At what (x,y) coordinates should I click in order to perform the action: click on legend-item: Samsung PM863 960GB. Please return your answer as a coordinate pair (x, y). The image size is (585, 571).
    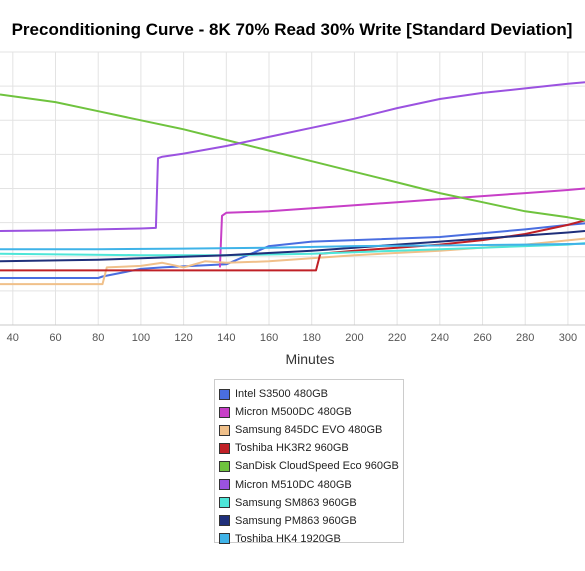
    Looking at the image, I should click on (311, 521).